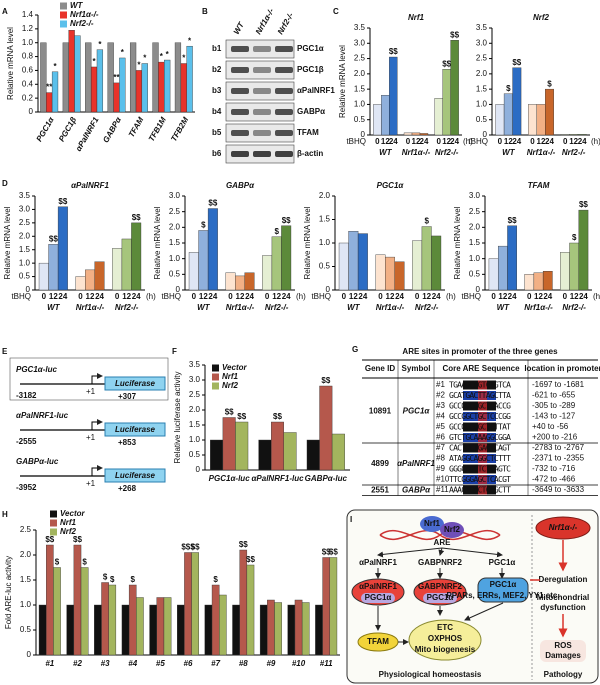 Image resolution: width=600 pixels, height=685 pixels. Describe the element at coordinates (234, 367) in the screenshot. I see `legend-label: Vector` at that location.